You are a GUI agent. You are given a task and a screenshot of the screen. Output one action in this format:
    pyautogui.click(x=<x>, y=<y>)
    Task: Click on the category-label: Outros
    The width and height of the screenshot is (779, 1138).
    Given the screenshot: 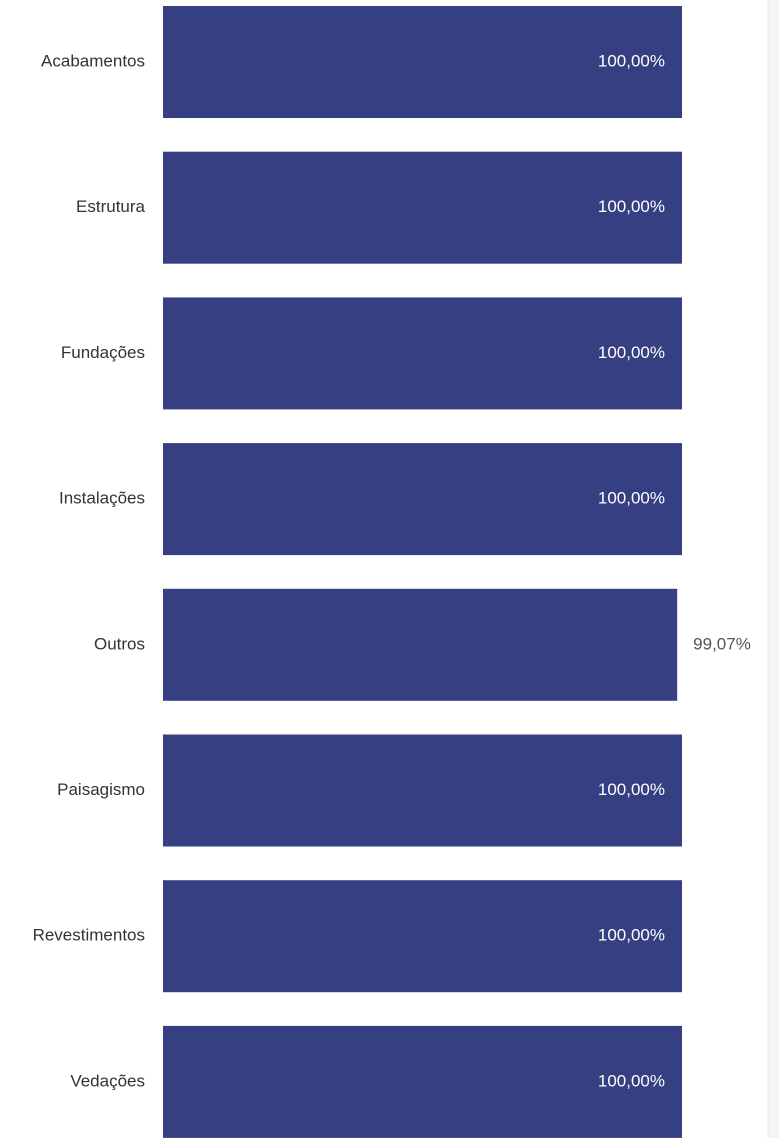 What is the action you would take?
    pyautogui.click(x=119, y=643)
    